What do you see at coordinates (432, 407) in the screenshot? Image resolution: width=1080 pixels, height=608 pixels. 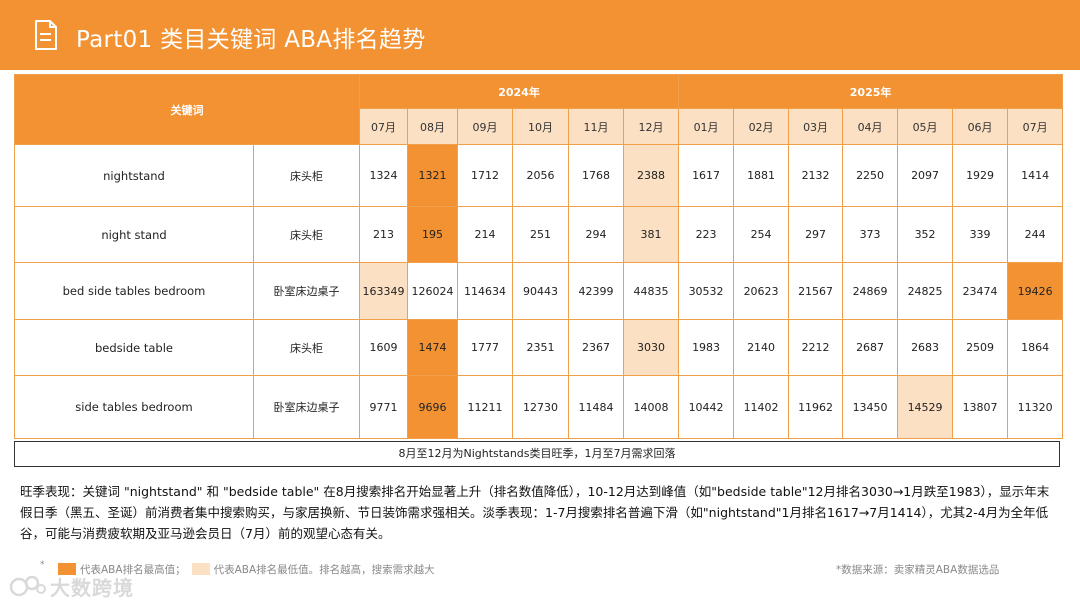 I see `rank-cell-highest: 9696` at bounding box center [432, 407].